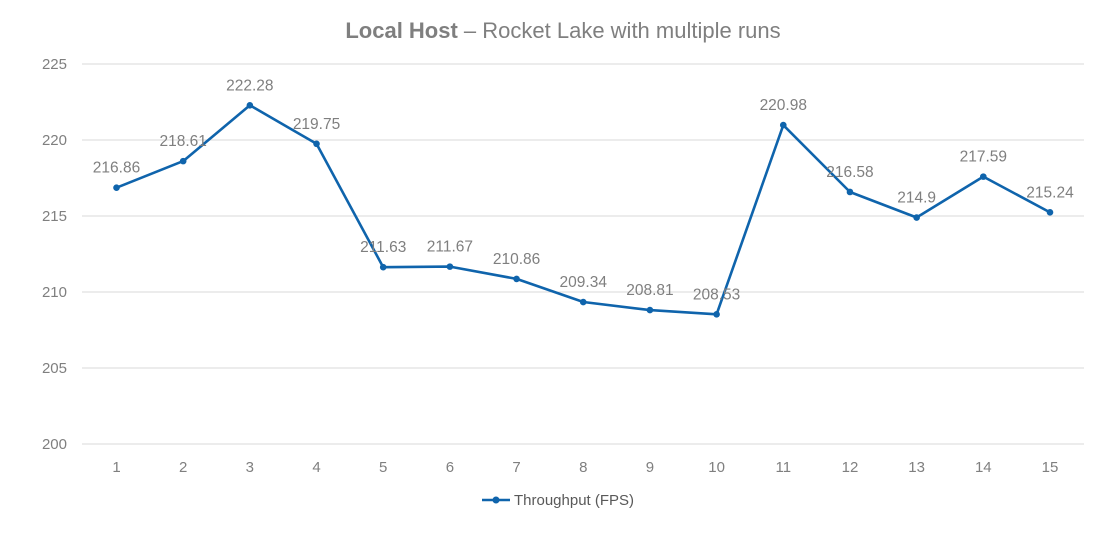  What do you see at coordinates (619, 30) in the screenshot?
I see `chart-title-rest: – Rocket Lake with multiple runs` at bounding box center [619, 30].